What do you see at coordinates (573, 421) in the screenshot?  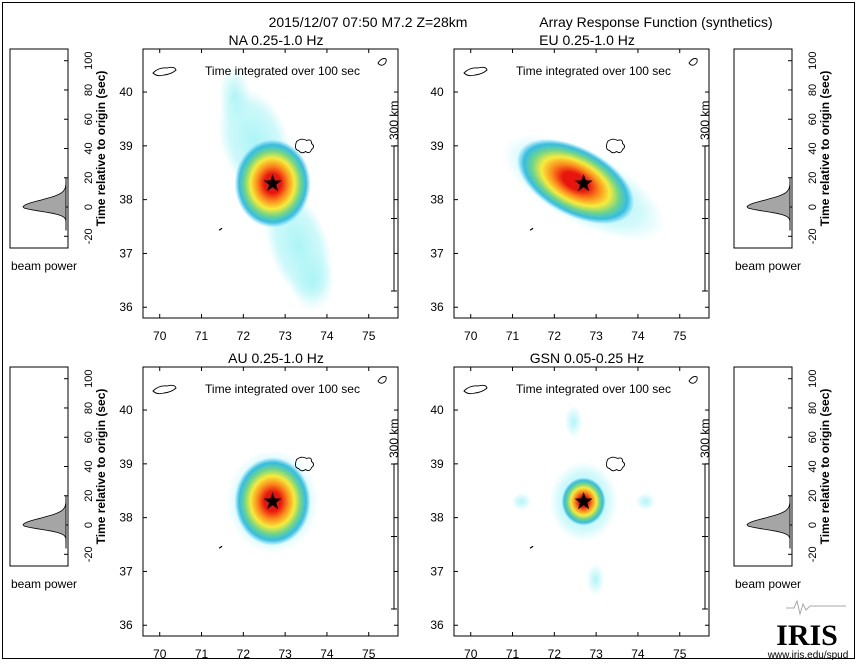 I see `side-lobe-north` at bounding box center [573, 421].